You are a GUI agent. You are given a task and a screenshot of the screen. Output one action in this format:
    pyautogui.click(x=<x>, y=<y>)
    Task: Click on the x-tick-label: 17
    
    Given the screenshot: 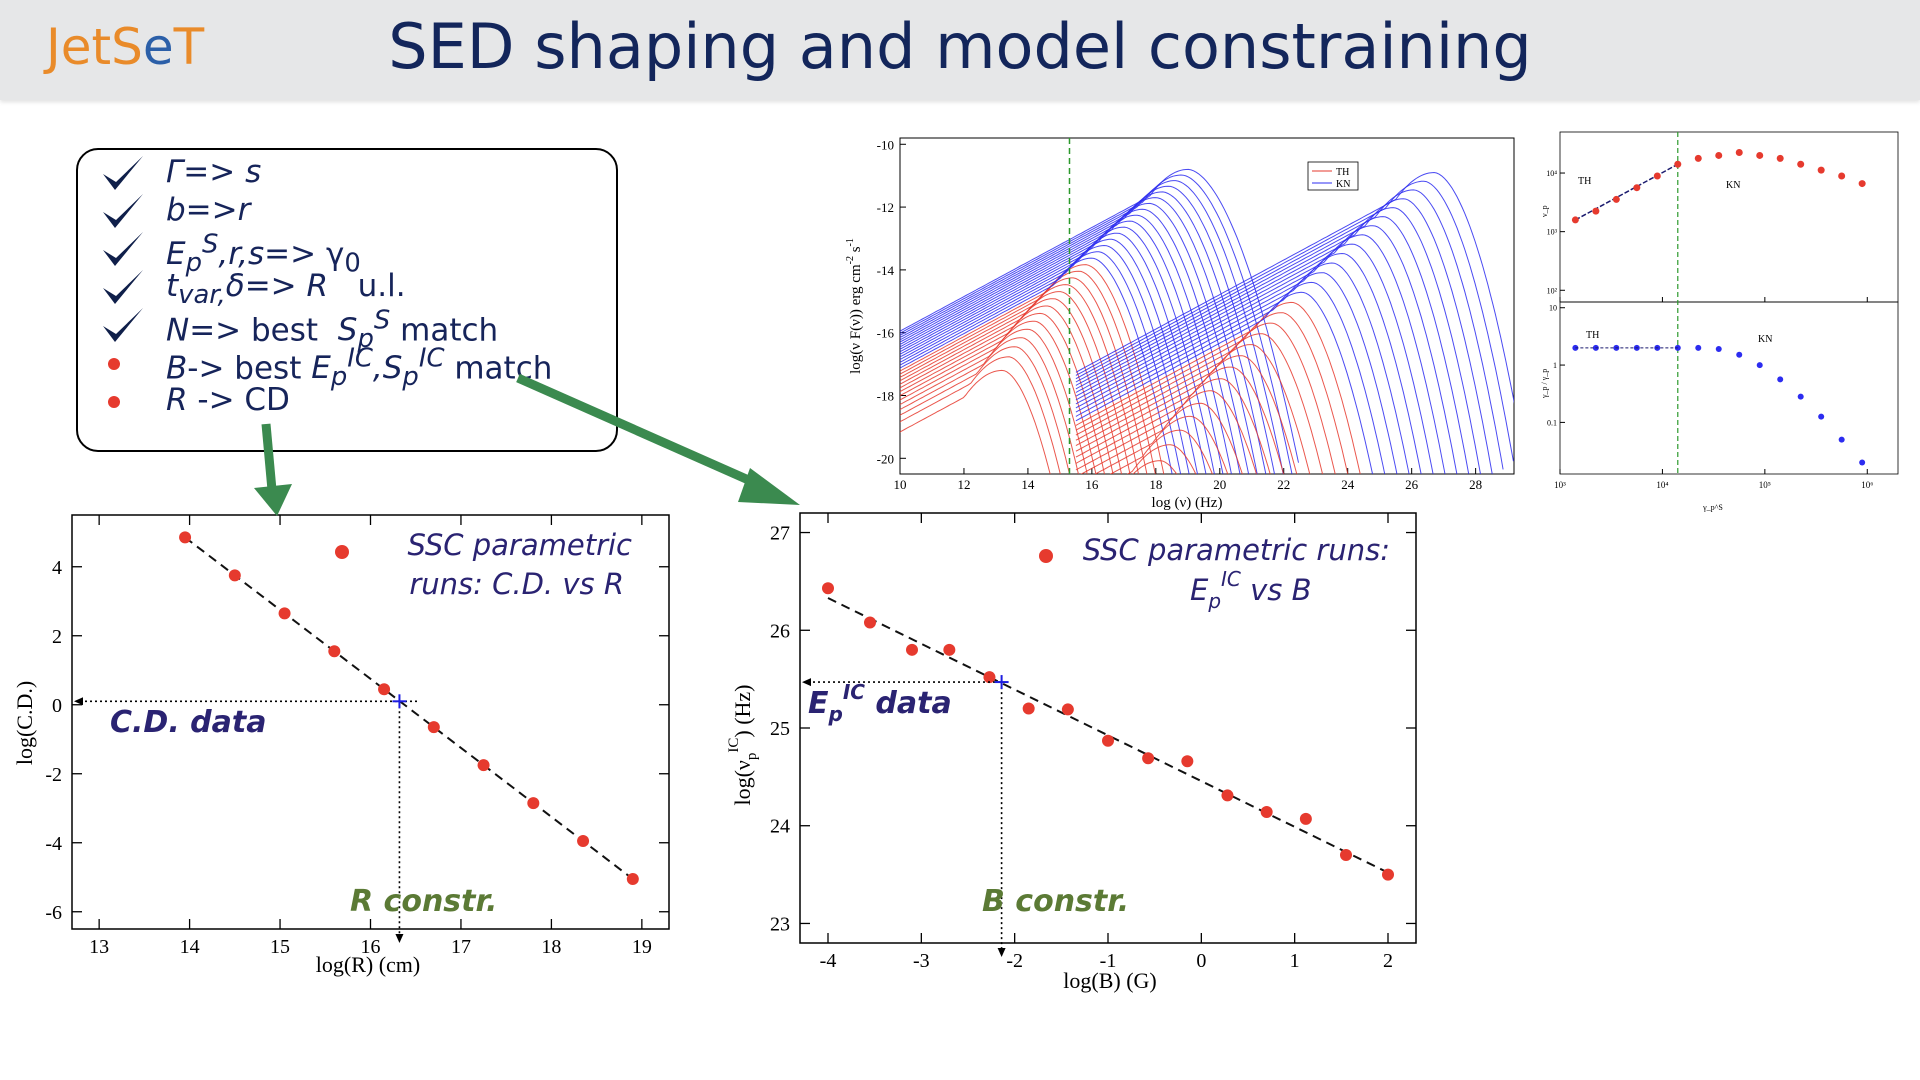 What is the action you would take?
    pyautogui.click(x=461, y=947)
    